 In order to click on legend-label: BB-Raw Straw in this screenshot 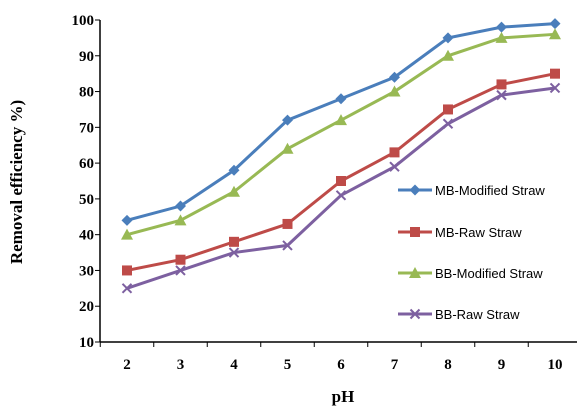, I will do `click(477, 314)`.